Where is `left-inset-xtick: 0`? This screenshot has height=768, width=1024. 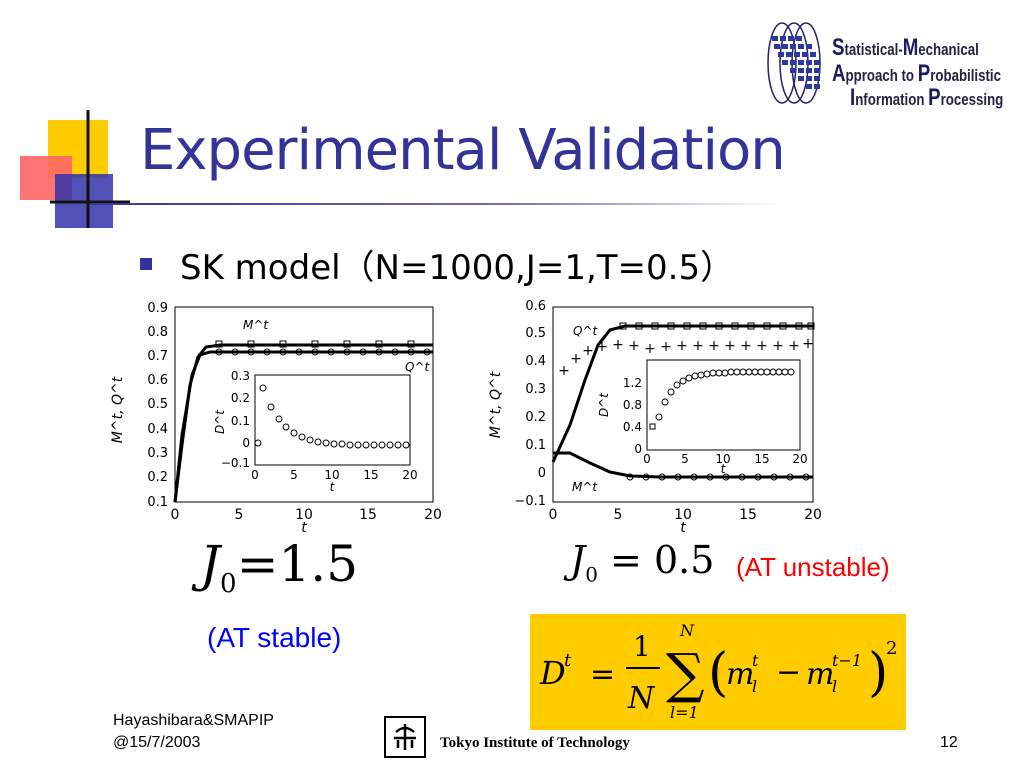 left-inset-xtick: 0 is located at coordinates (255, 475).